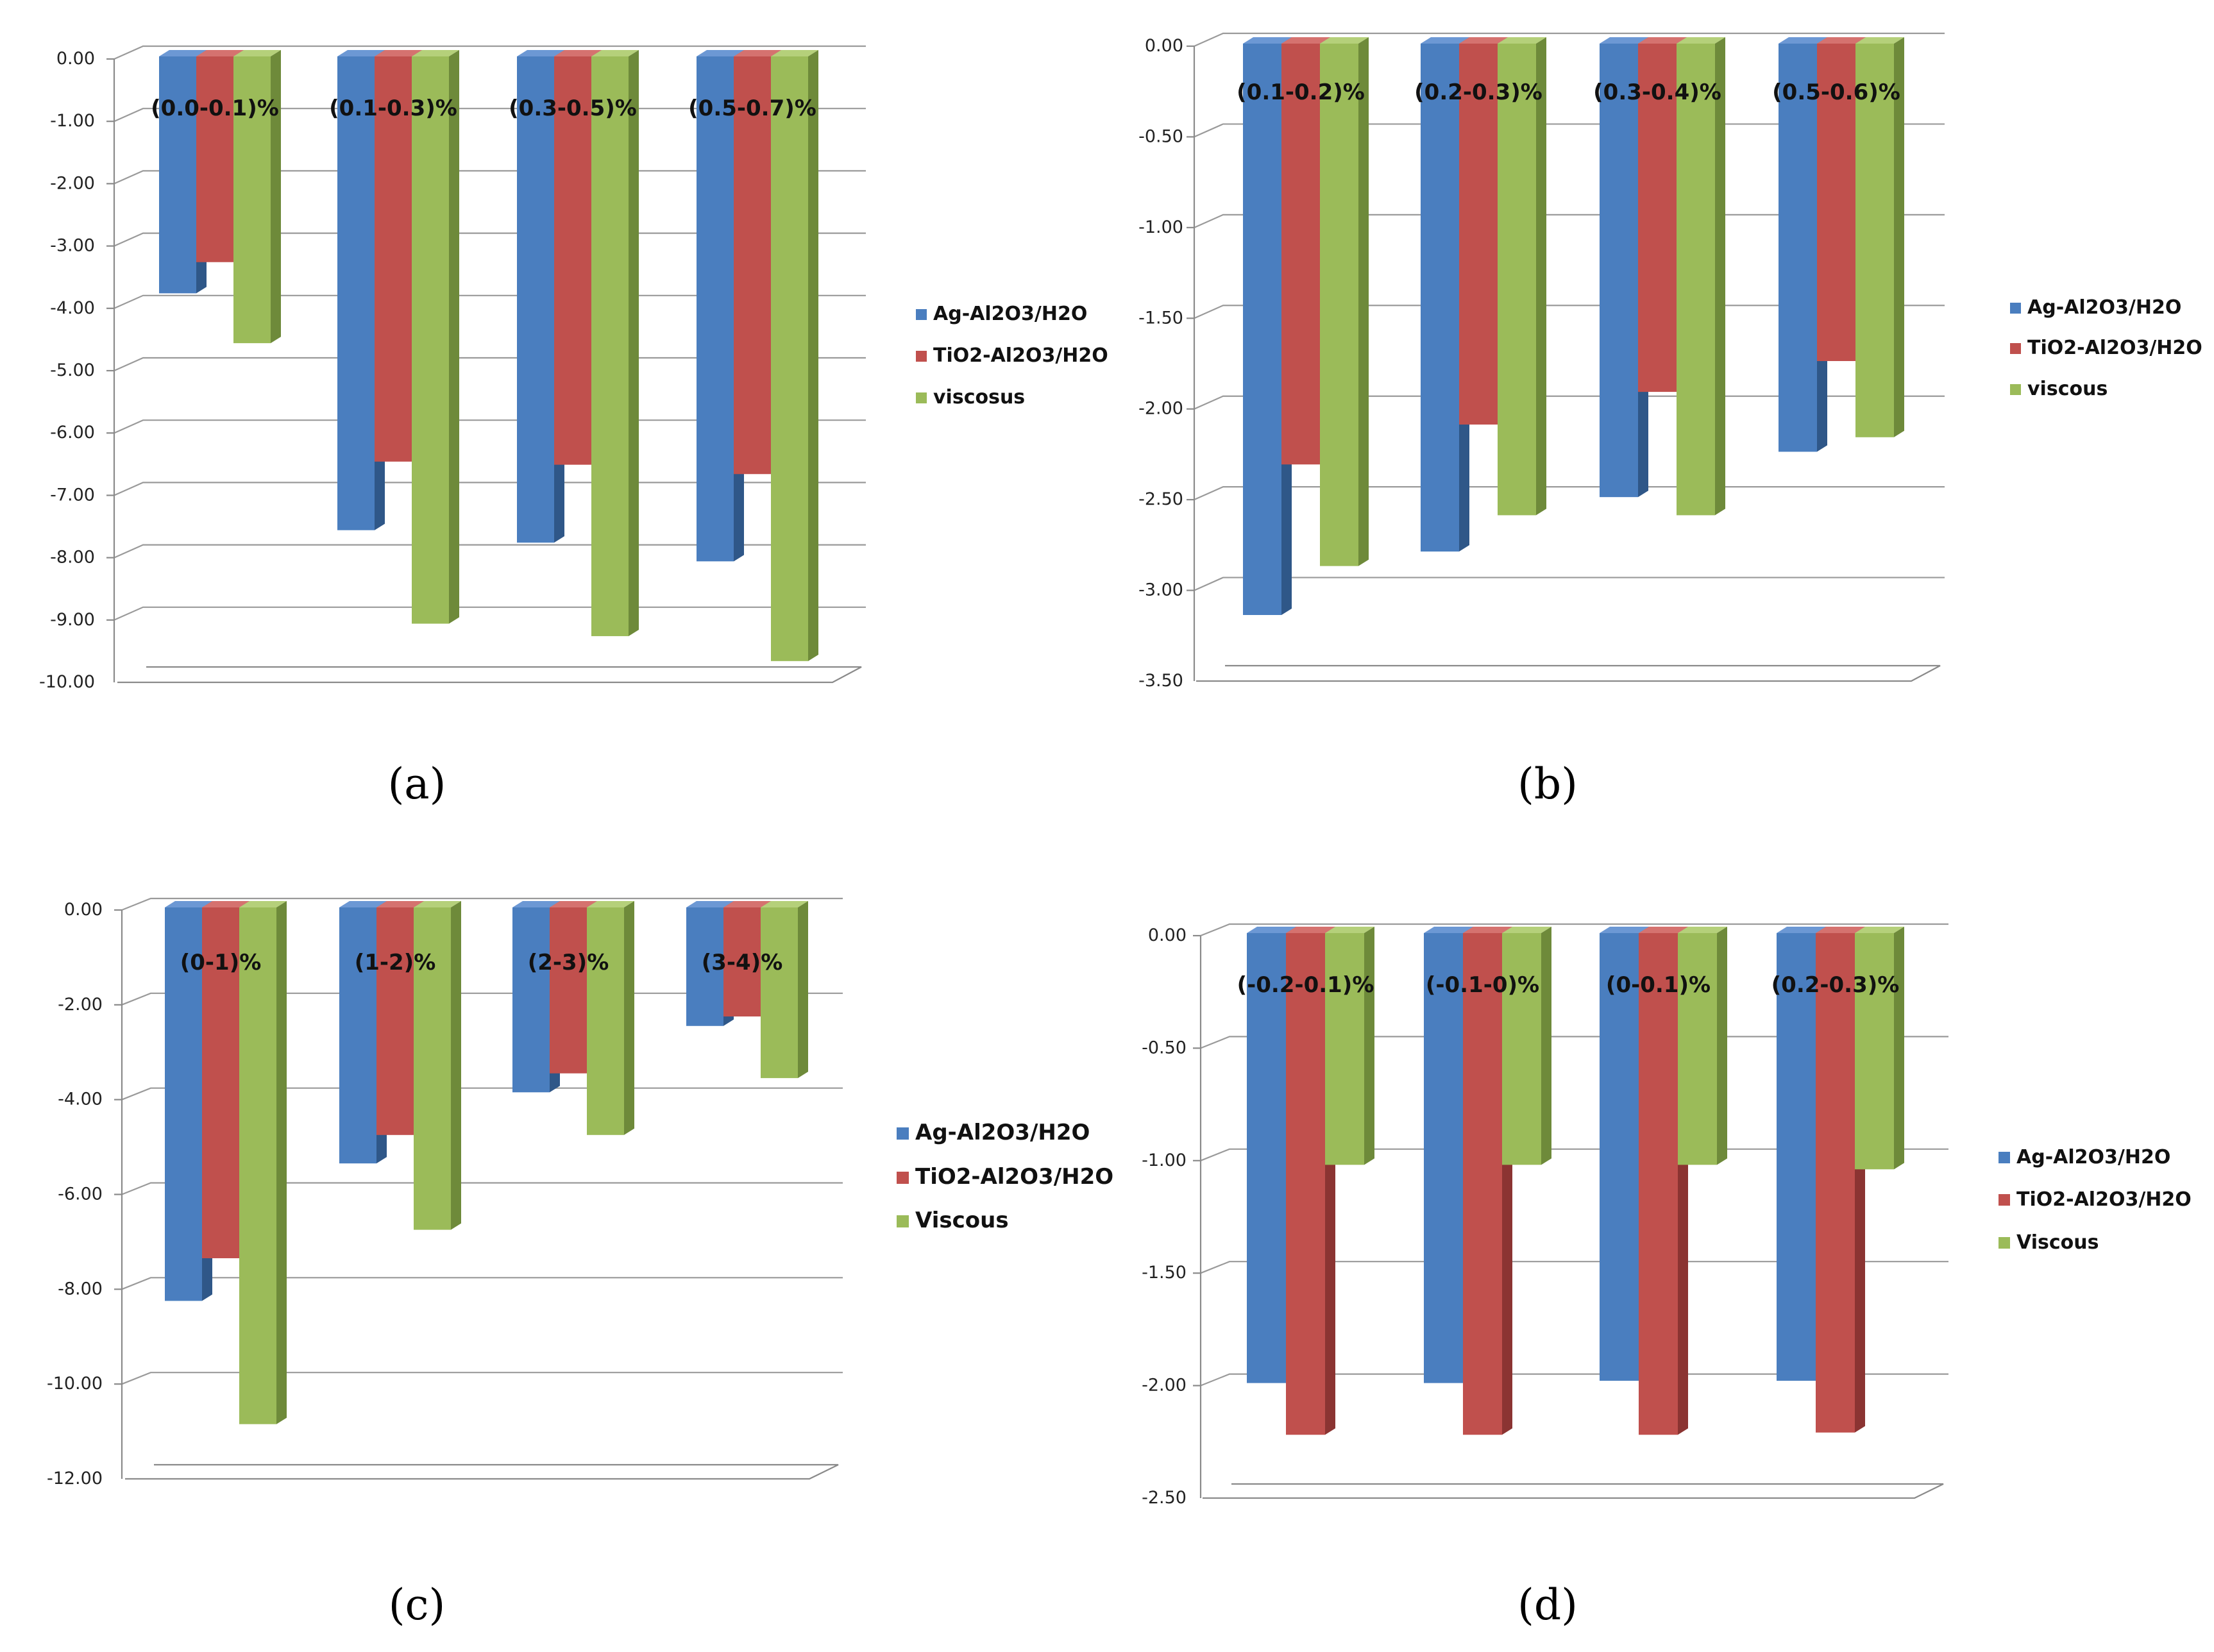  I want to click on y-tick-label: -3.00, so click(72, 246).